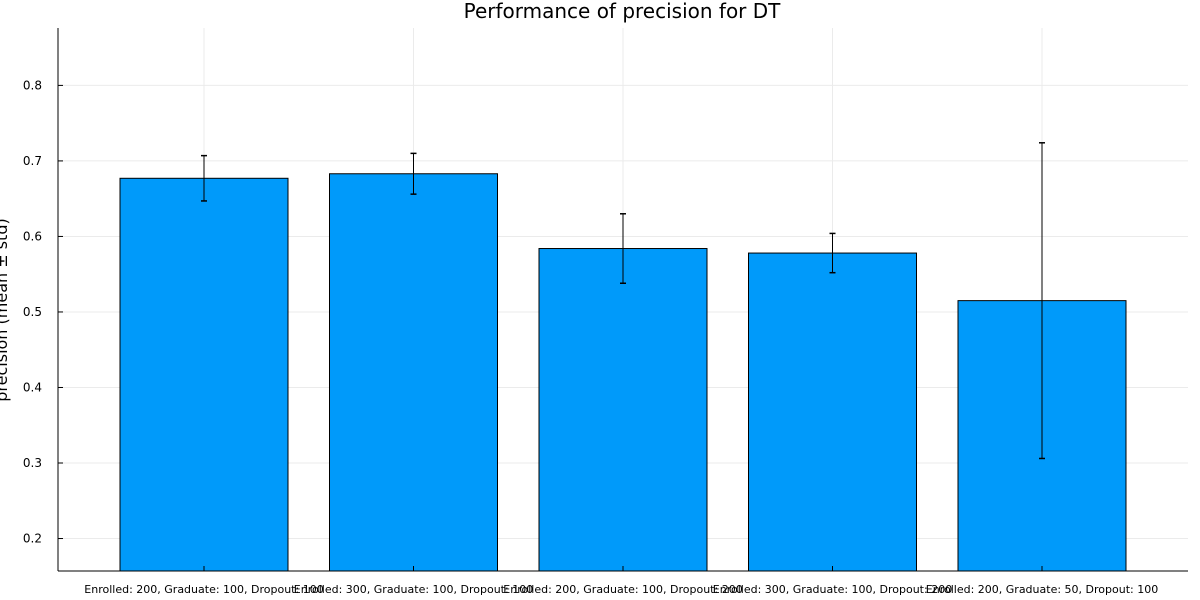 The image size is (1200, 600). Describe the element at coordinates (5, 309) in the screenshot. I see `y-axis-label: precision (mean ± std)` at that location.